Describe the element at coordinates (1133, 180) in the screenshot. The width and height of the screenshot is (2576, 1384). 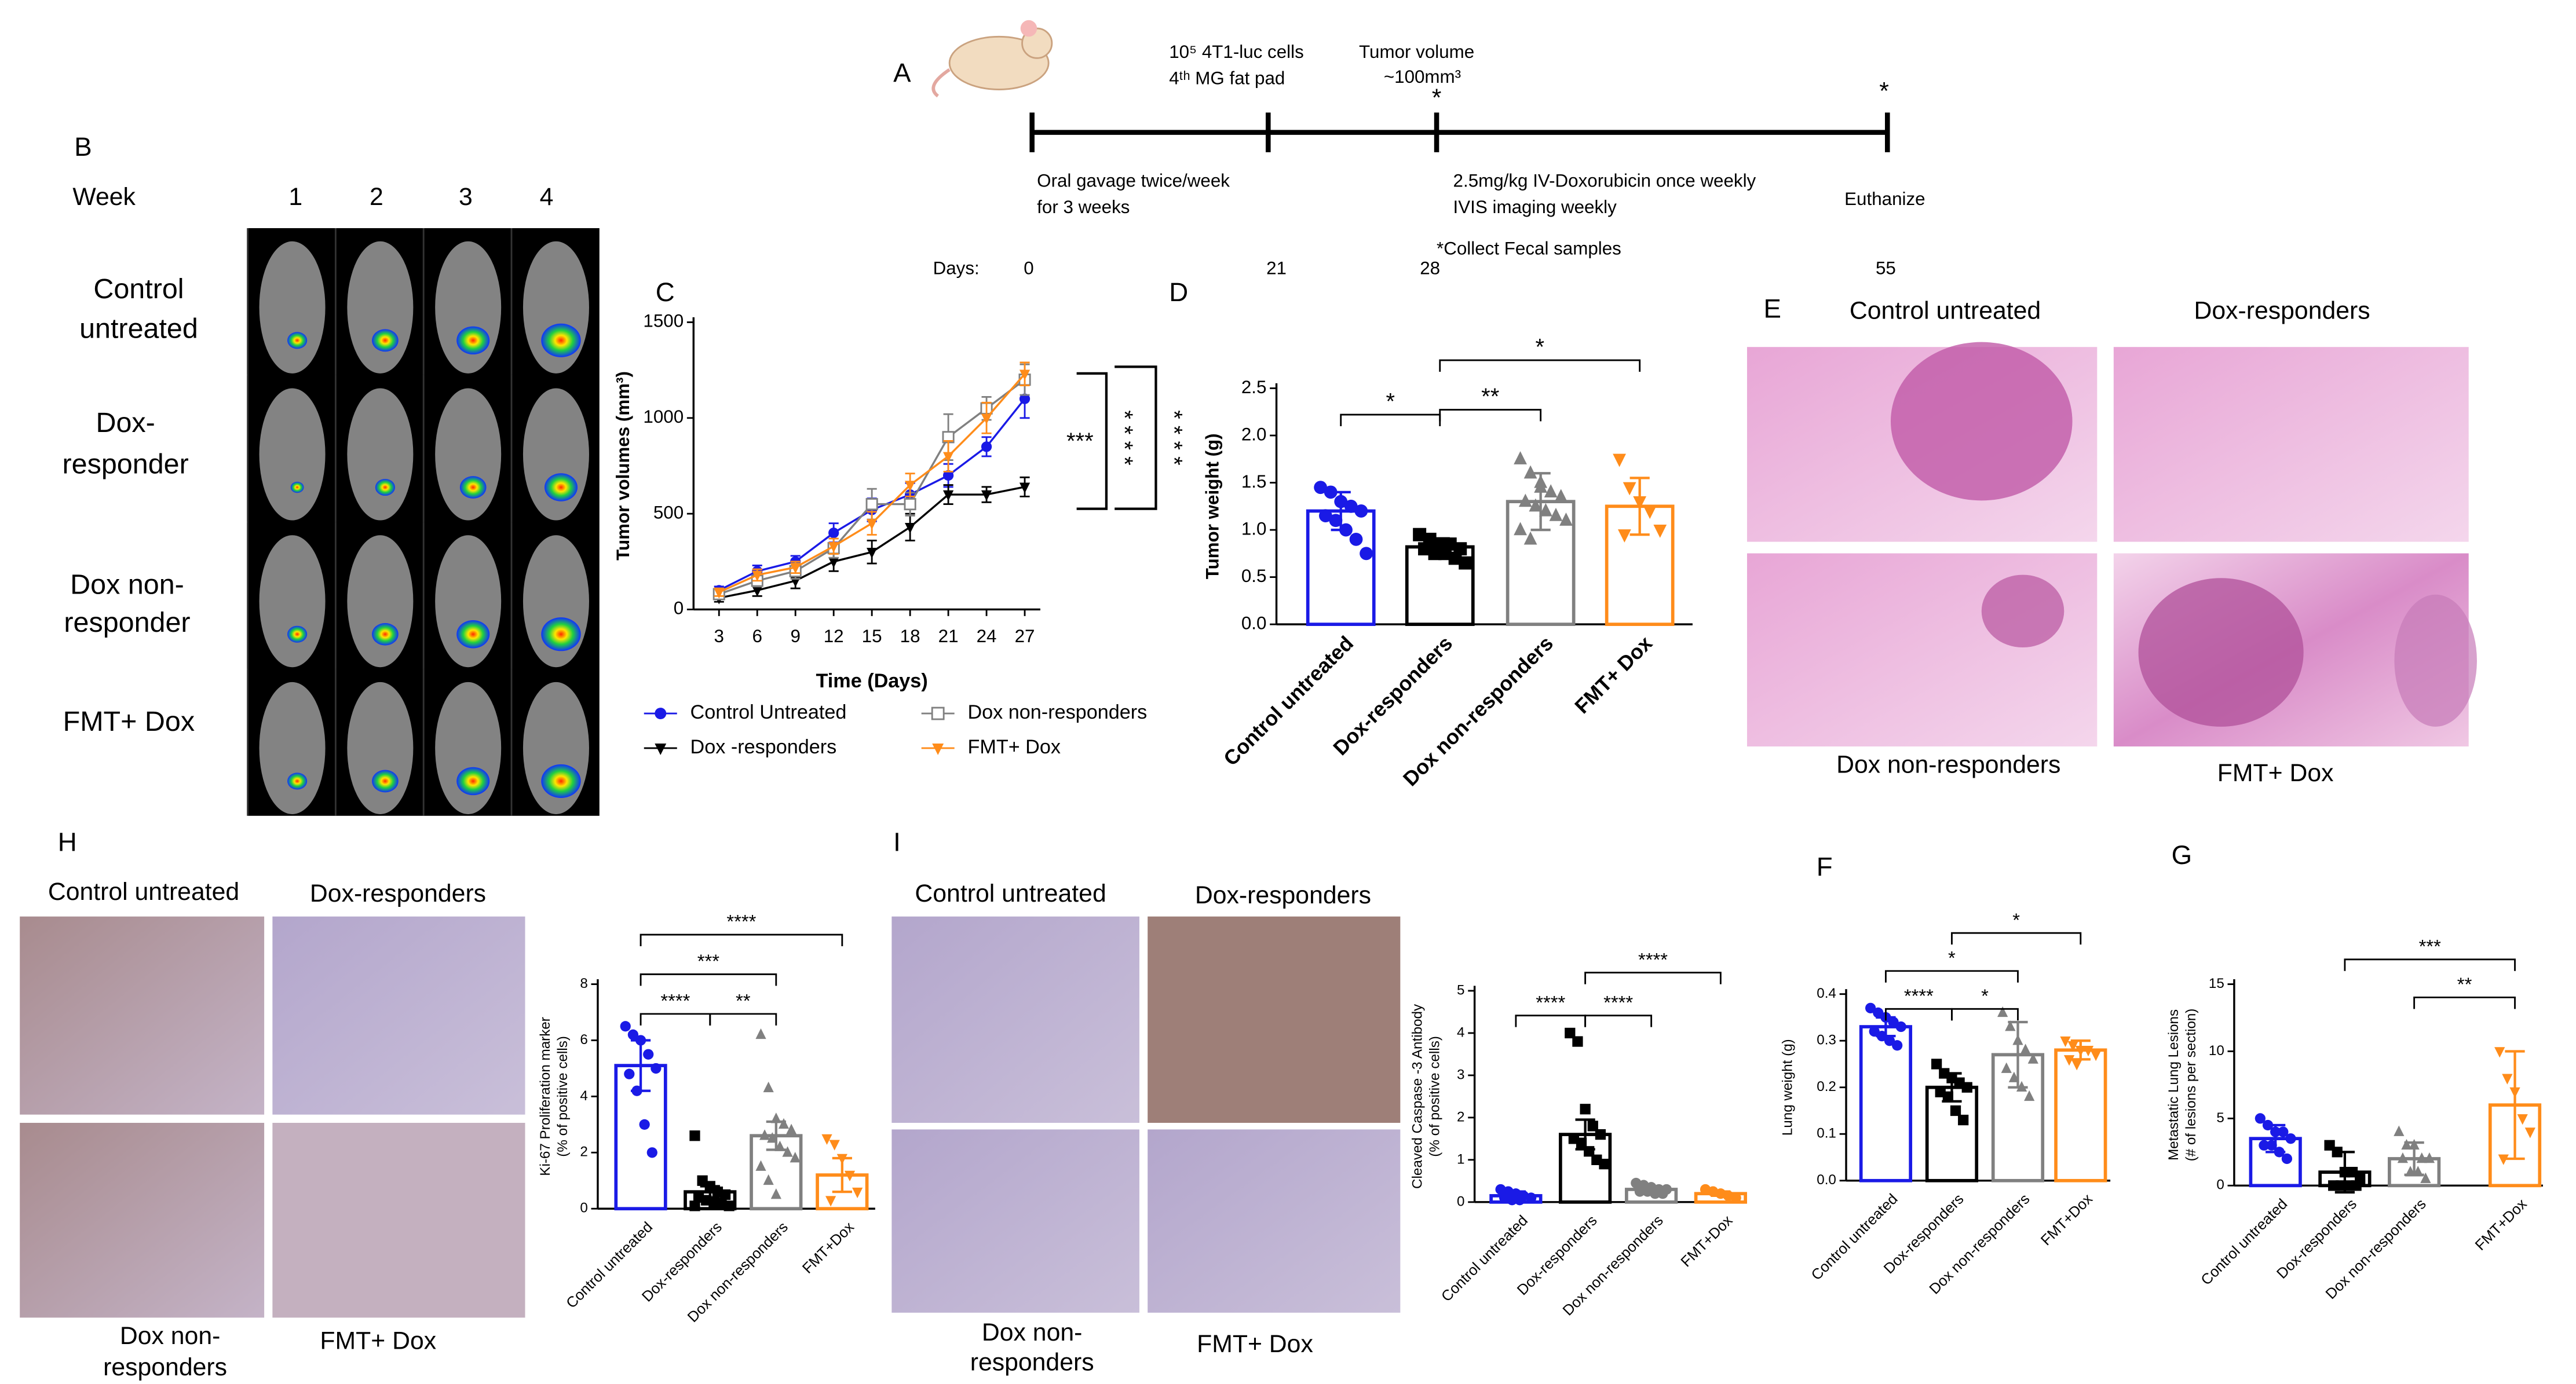
I see `timeline-text: Oral gavage twice/week` at that location.